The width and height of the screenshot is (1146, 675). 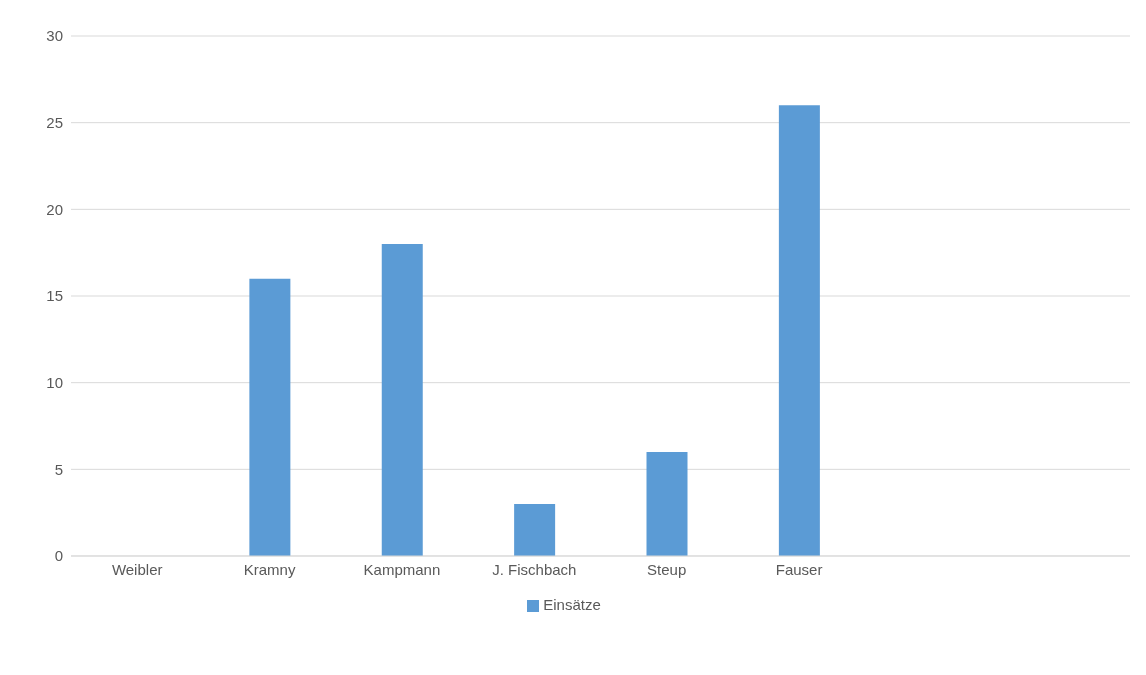 What do you see at coordinates (54, 382) in the screenshot?
I see `y-tick-label: 10` at bounding box center [54, 382].